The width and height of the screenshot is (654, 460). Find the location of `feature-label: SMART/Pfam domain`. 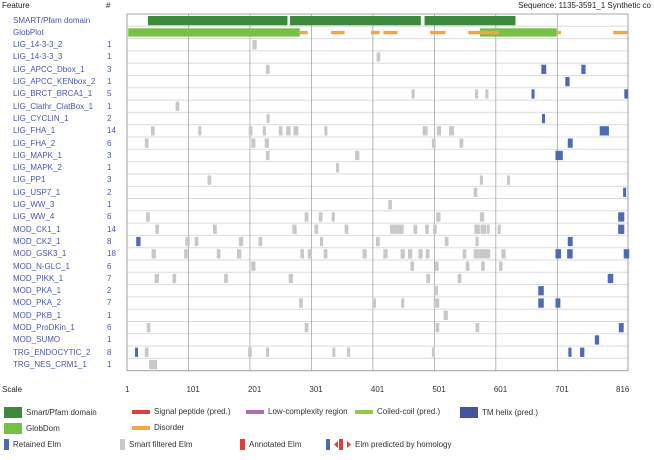

feature-label: SMART/Pfam domain is located at coordinates (52, 20).